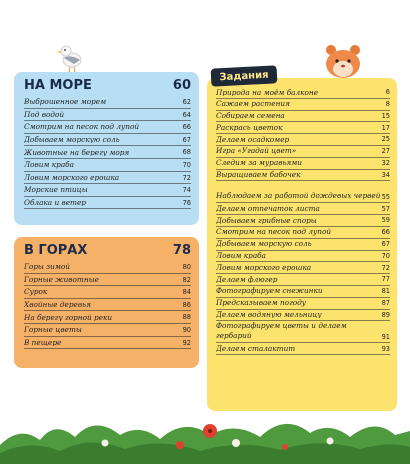 The image size is (410, 464). What do you see at coordinates (269, 291) in the screenshot?
I see `toc-entry-label: Фотографируем снежинки` at bounding box center [269, 291].